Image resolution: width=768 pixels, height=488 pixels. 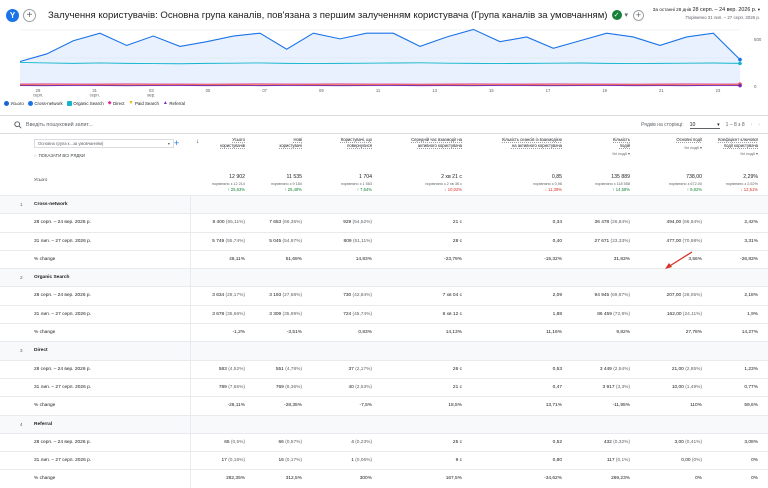 I want to click on table-cell: 583 (4,52%), so click(x=232, y=369).